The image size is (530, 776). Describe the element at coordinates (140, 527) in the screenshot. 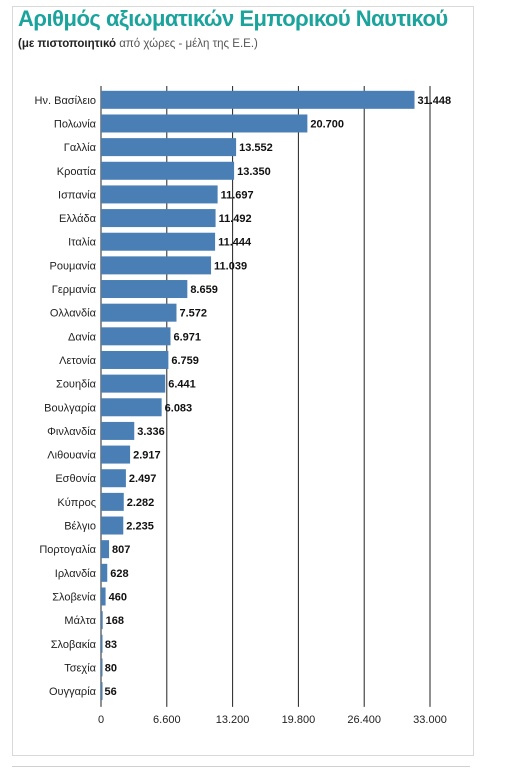

I see `value-label: 2.235` at that location.